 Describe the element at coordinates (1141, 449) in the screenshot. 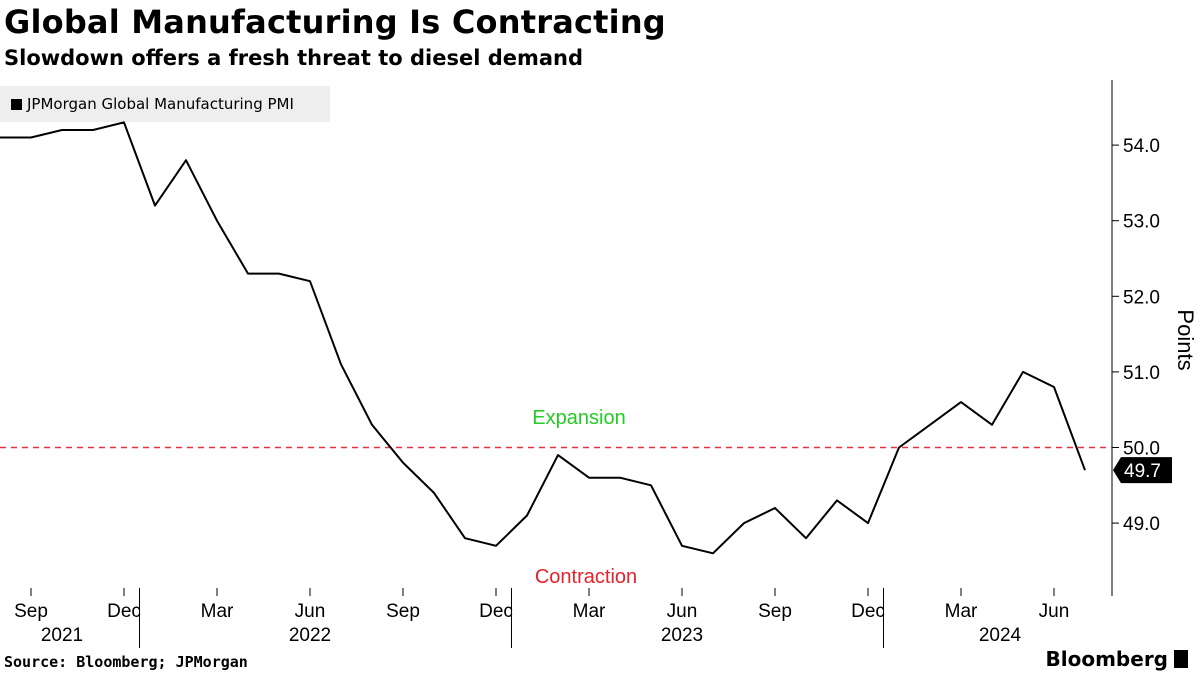

I see `y-tick-label: 50.0` at that location.